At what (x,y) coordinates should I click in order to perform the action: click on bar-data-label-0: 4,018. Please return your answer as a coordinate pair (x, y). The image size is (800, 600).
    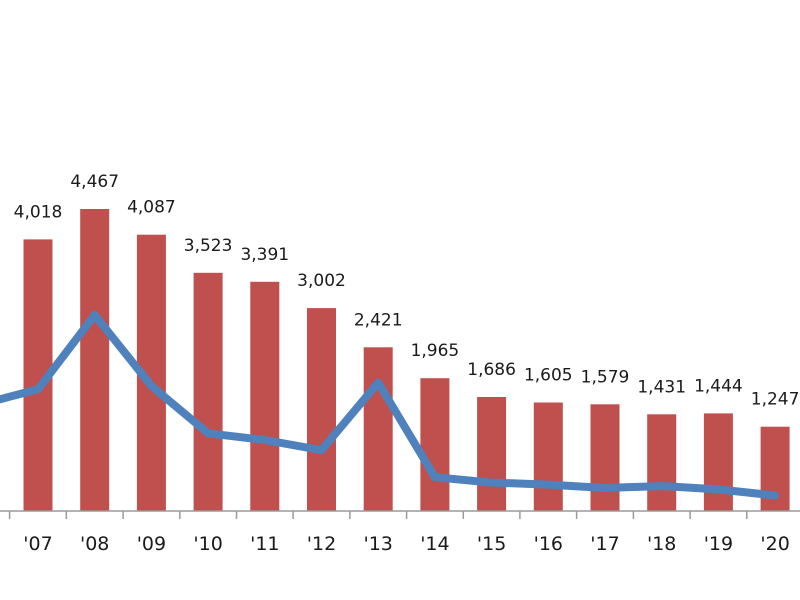
    Looking at the image, I should click on (38, 212).